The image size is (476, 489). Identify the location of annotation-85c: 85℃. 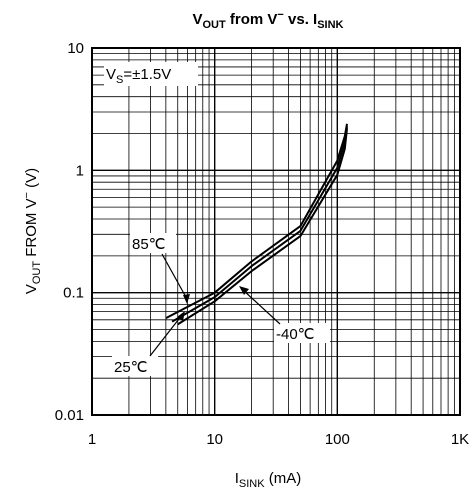
(160, 268).